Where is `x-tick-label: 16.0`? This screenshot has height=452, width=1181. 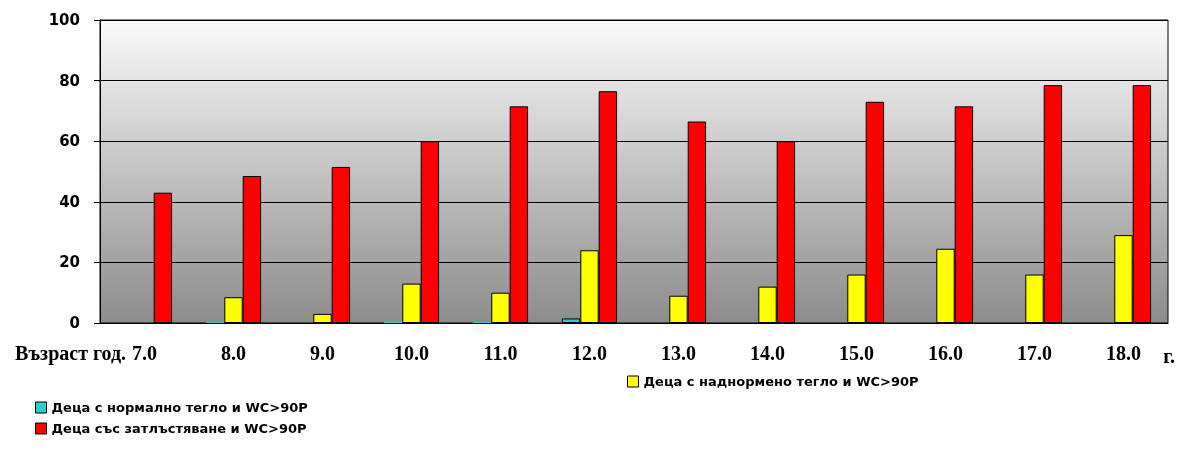 x-tick-label: 16.0 is located at coordinates (945, 353).